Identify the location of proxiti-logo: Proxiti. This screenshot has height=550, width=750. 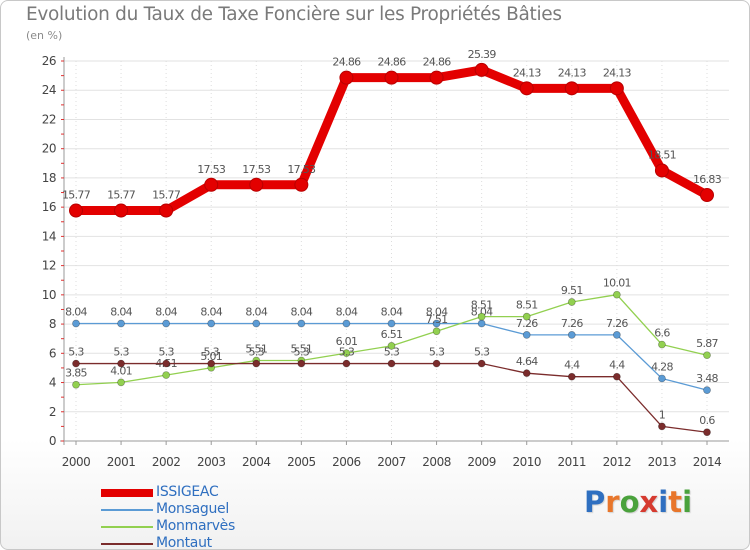
(638, 502).